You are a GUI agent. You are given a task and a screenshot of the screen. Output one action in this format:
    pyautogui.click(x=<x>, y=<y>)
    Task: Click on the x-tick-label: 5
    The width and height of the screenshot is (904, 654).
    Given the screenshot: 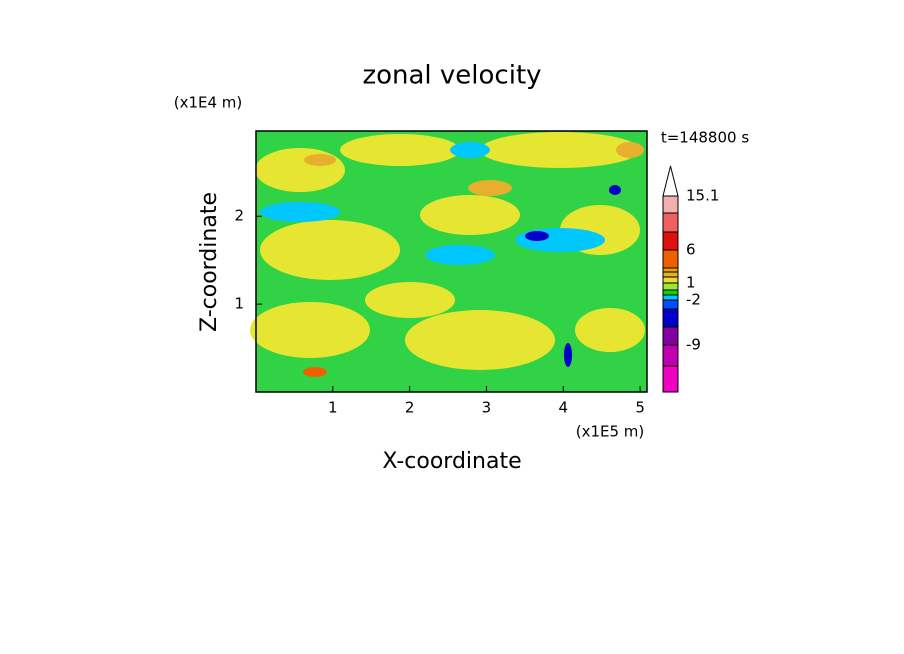 What is the action you would take?
    pyautogui.click(x=640, y=408)
    